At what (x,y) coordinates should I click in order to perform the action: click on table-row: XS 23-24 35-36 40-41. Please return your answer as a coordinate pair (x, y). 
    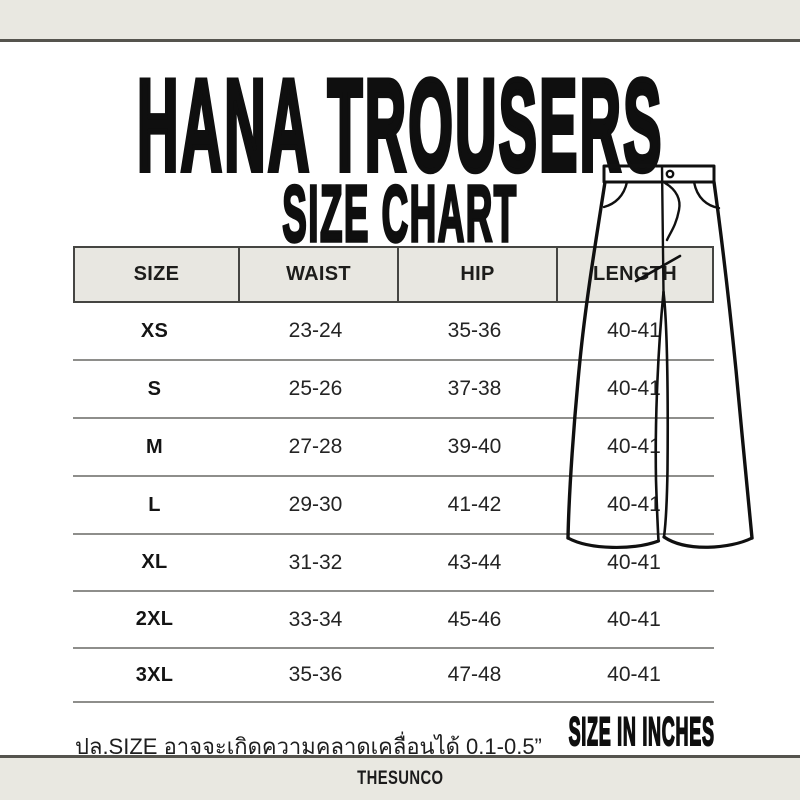
    Looking at the image, I should click on (393, 332).